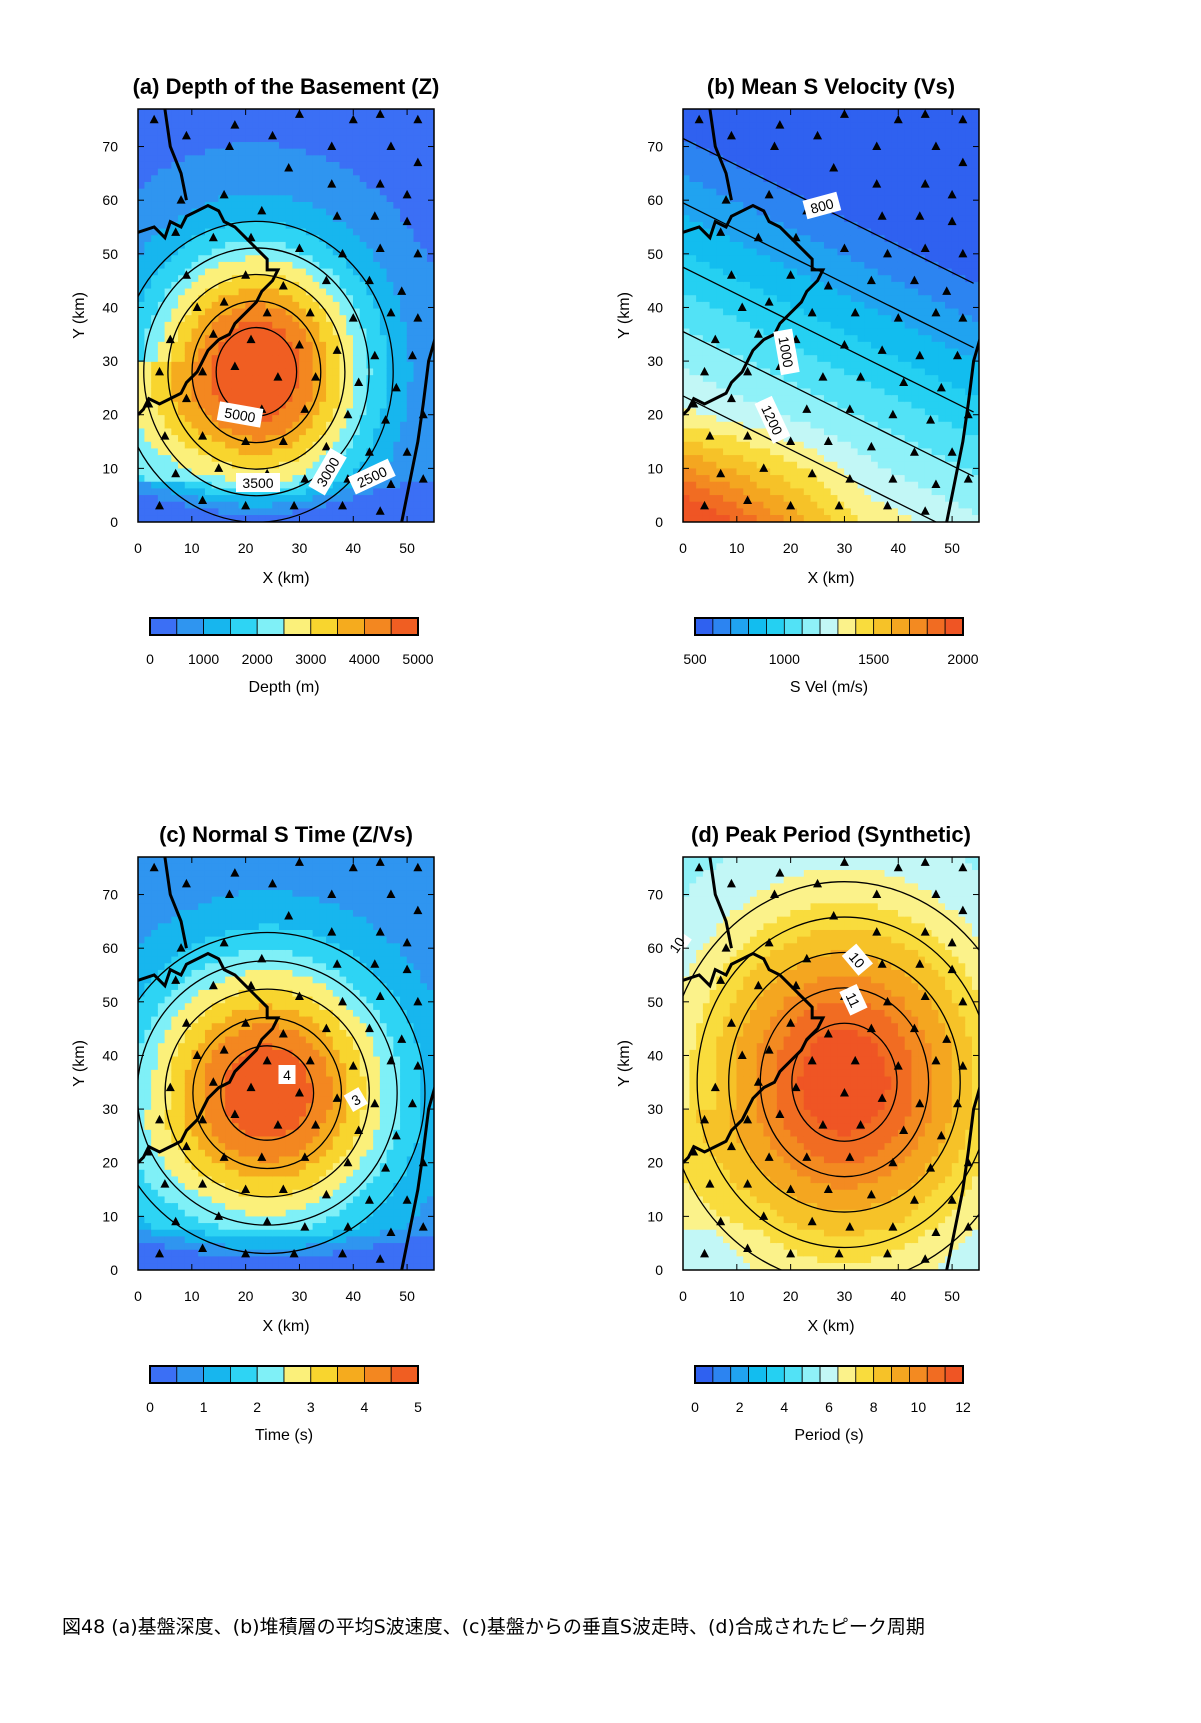 The image size is (1201, 1723). I want to click on colorbar-tick-label: 1000, so click(784, 659).